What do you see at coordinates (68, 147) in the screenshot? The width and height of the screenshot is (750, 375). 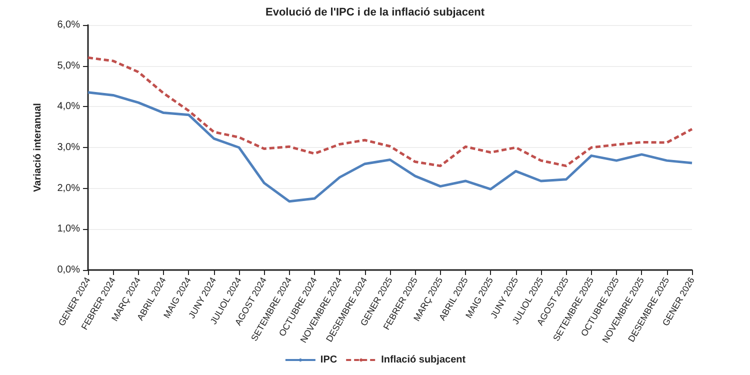 I see `y-tick-label: 3,0%` at bounding box center [68, 147].